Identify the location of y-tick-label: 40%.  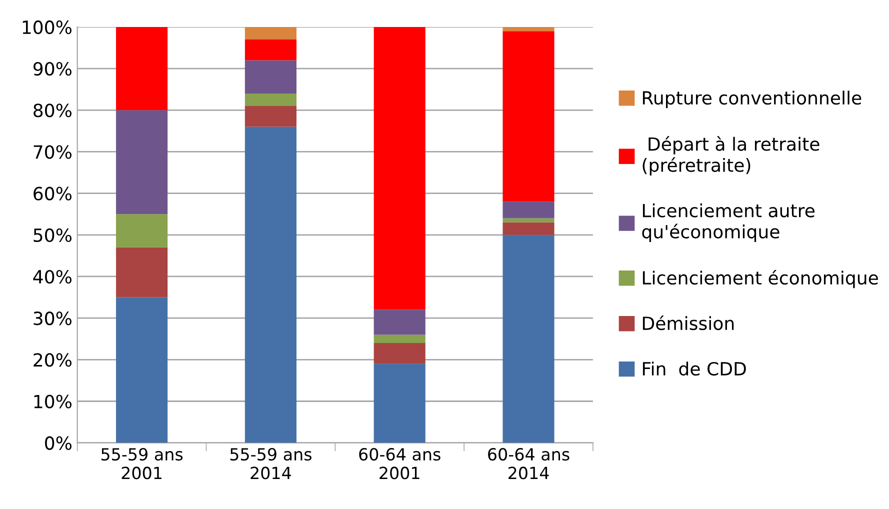
(52, 277).